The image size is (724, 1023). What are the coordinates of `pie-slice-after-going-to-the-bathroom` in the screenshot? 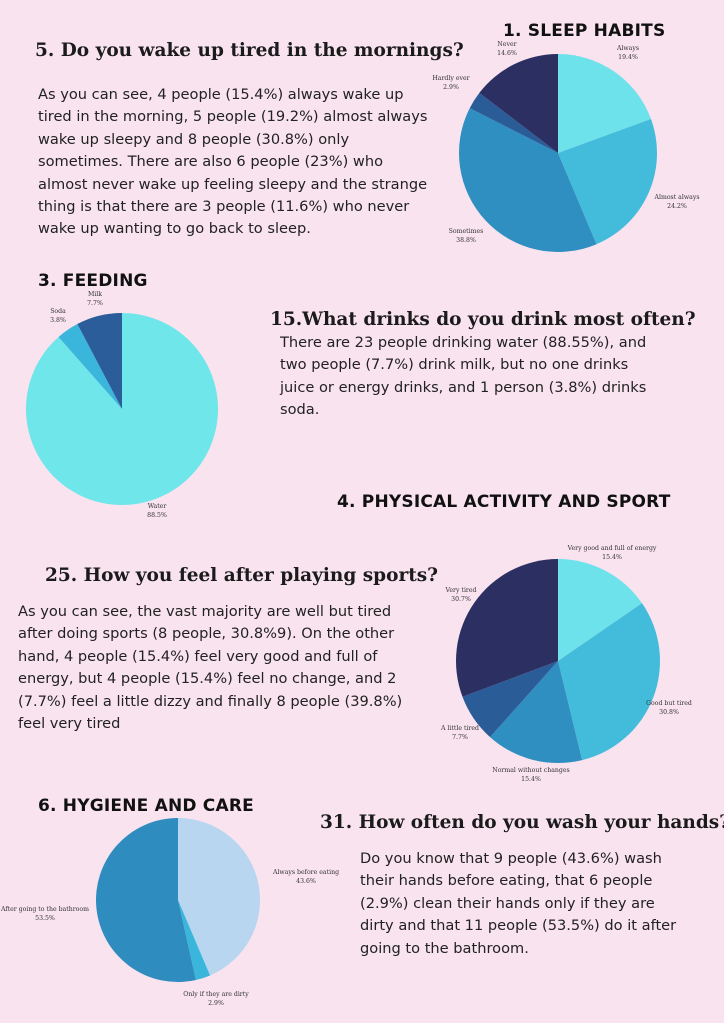 It's located at (145, 900).